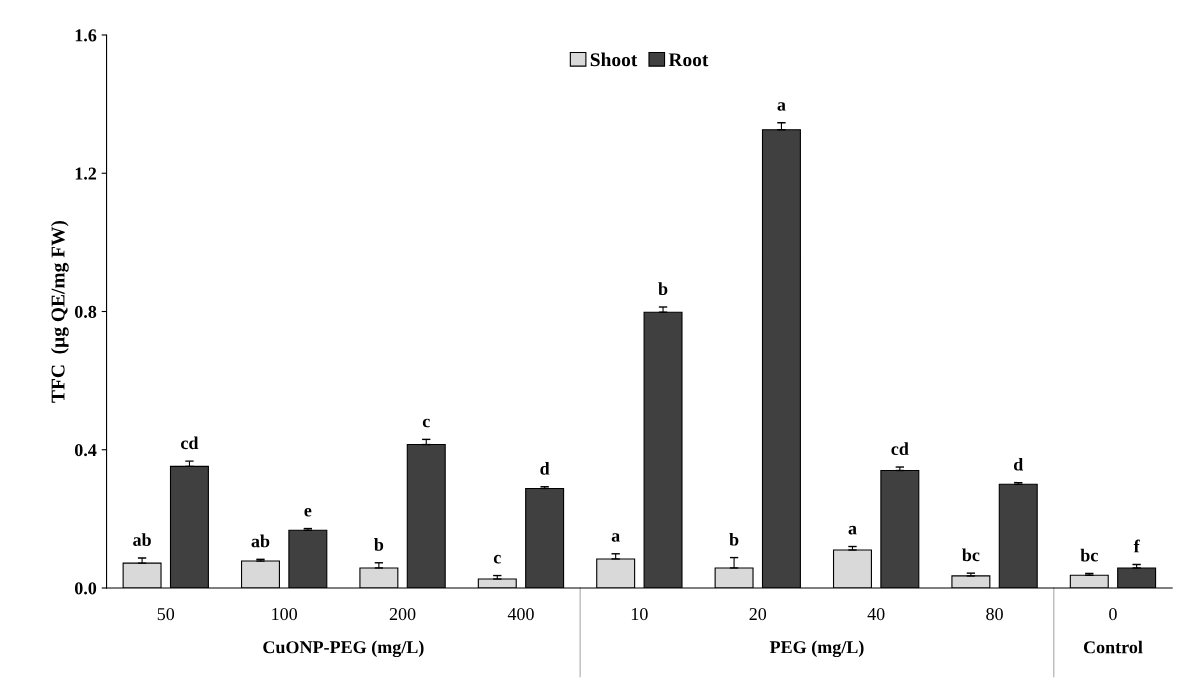 The height and width of the screenshot is (700, 1184). Describe the element at coordinates (402, 614) in the screenshot. I see `x-tick-label: 200` at that location.